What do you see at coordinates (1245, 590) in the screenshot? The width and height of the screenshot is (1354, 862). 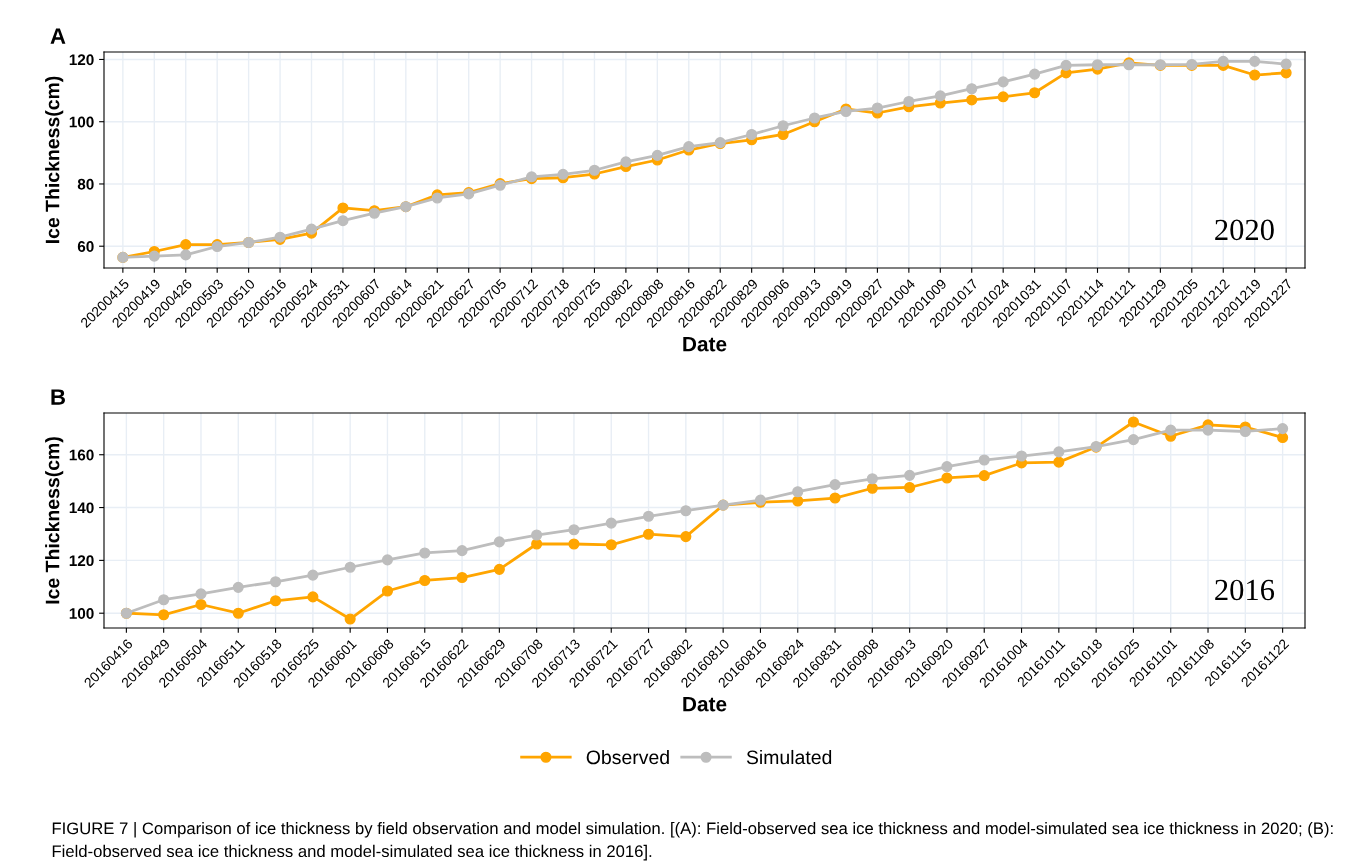 I see `annotation: 2016` at bounding box center [1245, 590].